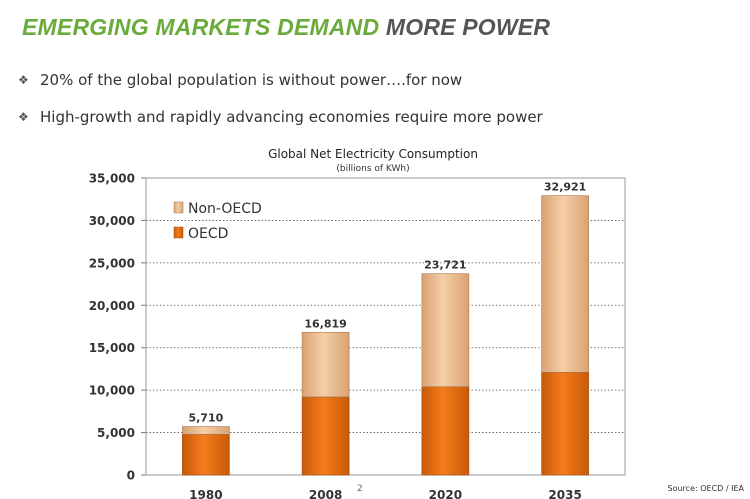 This screenshot has width=750, height=499. Describe the element at coordinates (325, 493) in the screenshot. I see `x-tick-label: 2008` at that location.